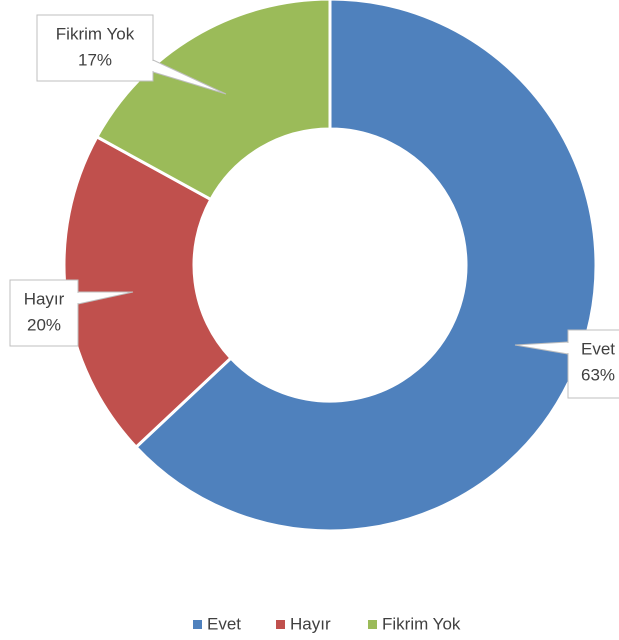 This screenshot has width=619, height=640. Describe the element at coordinates (224, 623) in the screenshot. I see `legend-label: Evet` at that location.